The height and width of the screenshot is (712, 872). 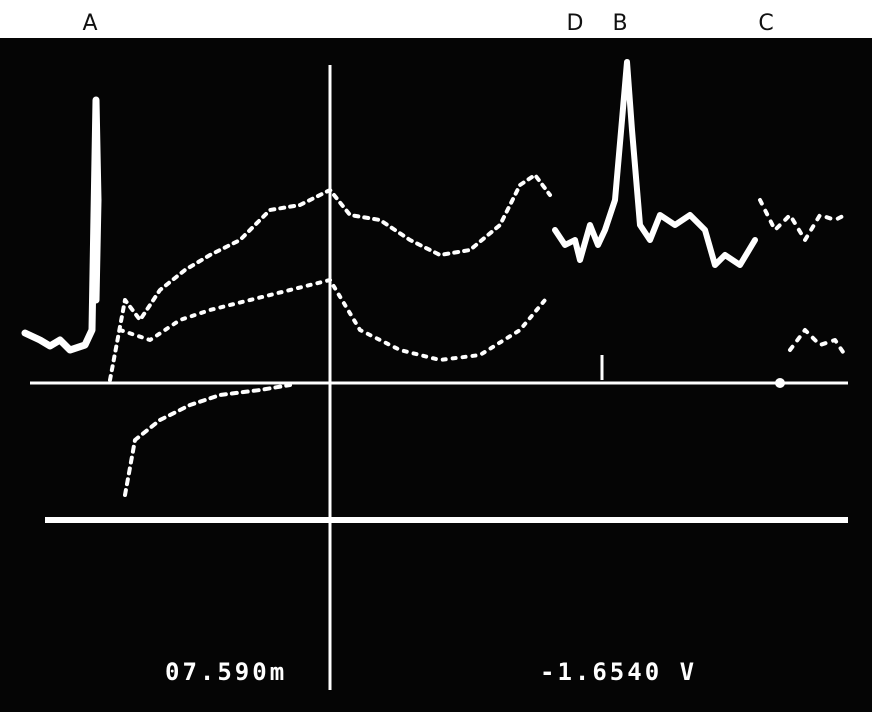 What do you see at coordinates (765, 23) in the screenshot?
I see `marker-label: C` at bounding box center [765, 23].